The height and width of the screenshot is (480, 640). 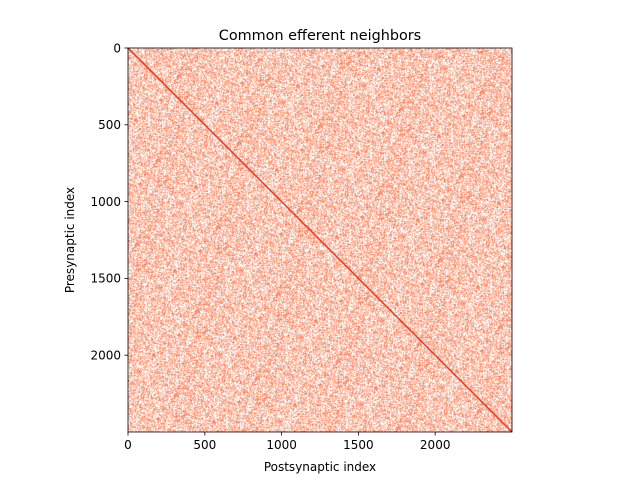 I want to click on x-tick-label: 2000, so click(x=435, y=445).